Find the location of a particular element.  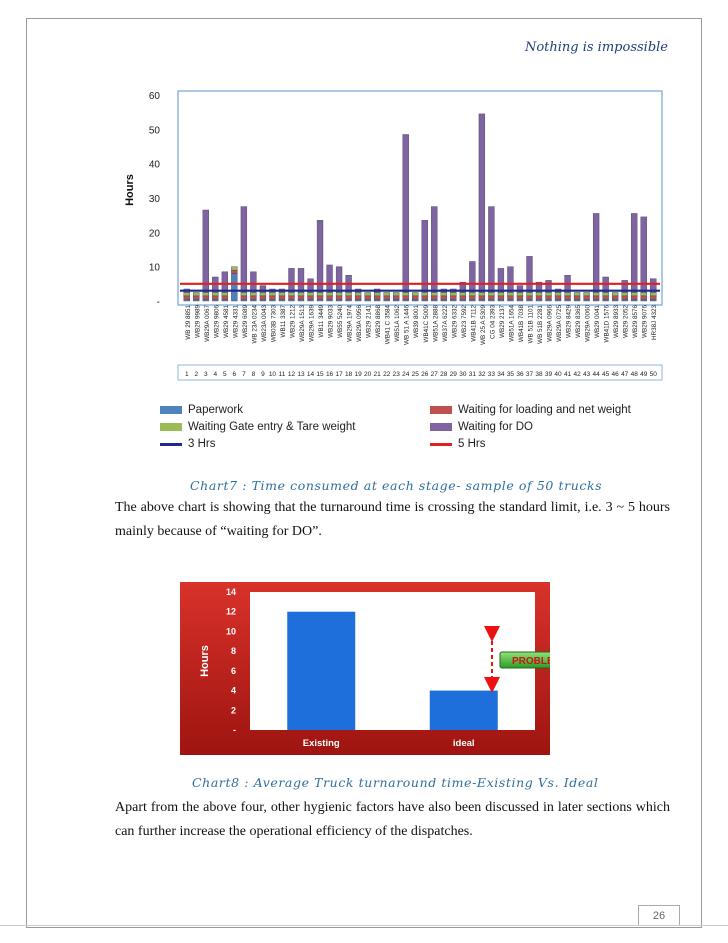

chart7-index-label: 10 is located at coordinates (273, 374).